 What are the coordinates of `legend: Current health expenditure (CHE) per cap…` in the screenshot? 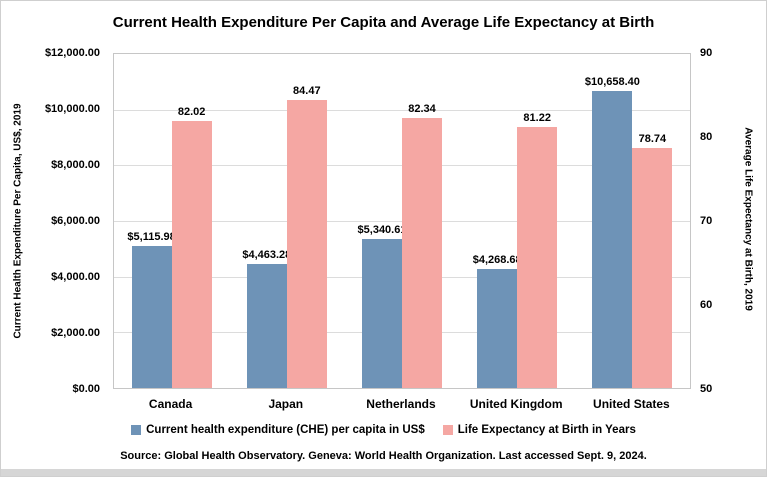 It's located at (383, 430).